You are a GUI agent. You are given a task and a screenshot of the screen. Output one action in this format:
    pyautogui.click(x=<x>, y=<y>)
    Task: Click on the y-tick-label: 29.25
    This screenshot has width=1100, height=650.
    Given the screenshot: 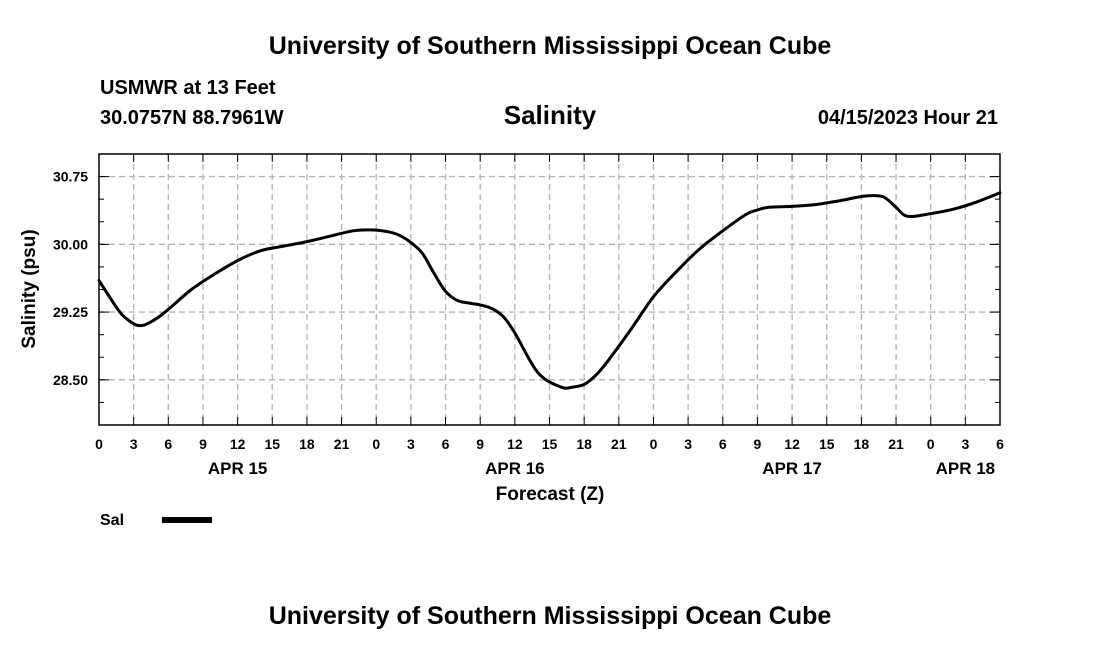 What is the action you would take?
    pyautogui.click(x=70, y=312)
    